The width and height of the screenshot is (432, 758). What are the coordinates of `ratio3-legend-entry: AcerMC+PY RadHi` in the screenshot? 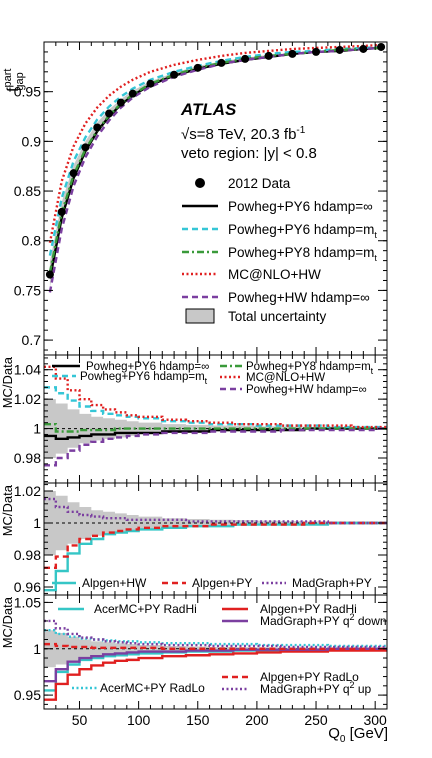 It's located at (145, 609).